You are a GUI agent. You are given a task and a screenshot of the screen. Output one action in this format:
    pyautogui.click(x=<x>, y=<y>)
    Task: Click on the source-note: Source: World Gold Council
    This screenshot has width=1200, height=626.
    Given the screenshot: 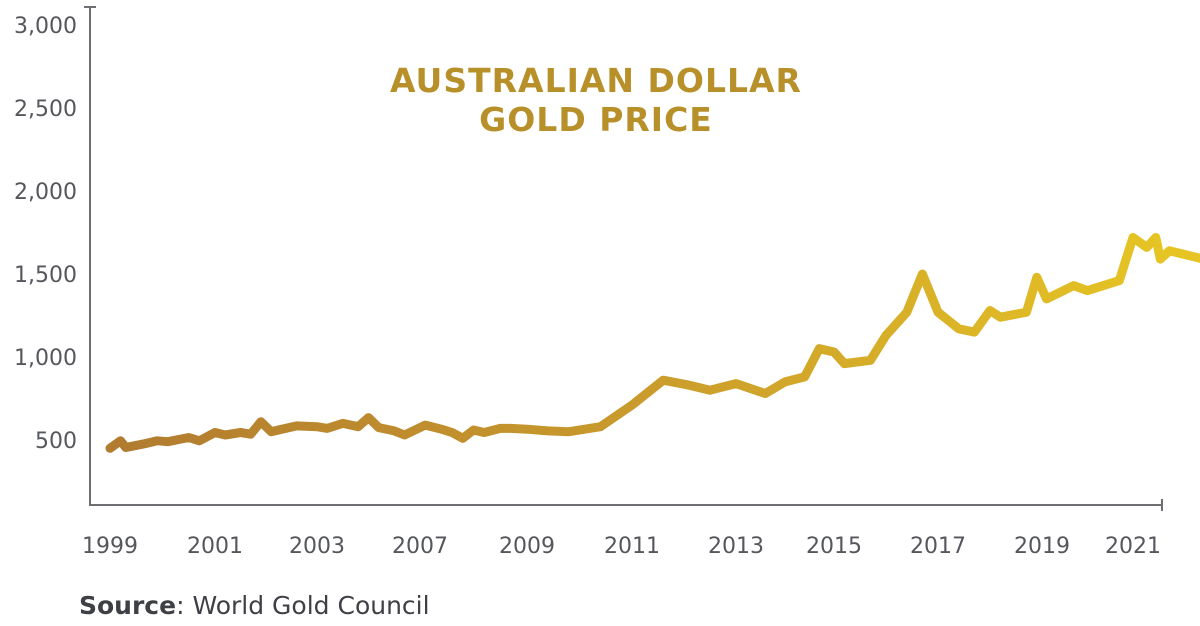 What is the action you would take?
    pyautogui.click(x=254, y=605)
    